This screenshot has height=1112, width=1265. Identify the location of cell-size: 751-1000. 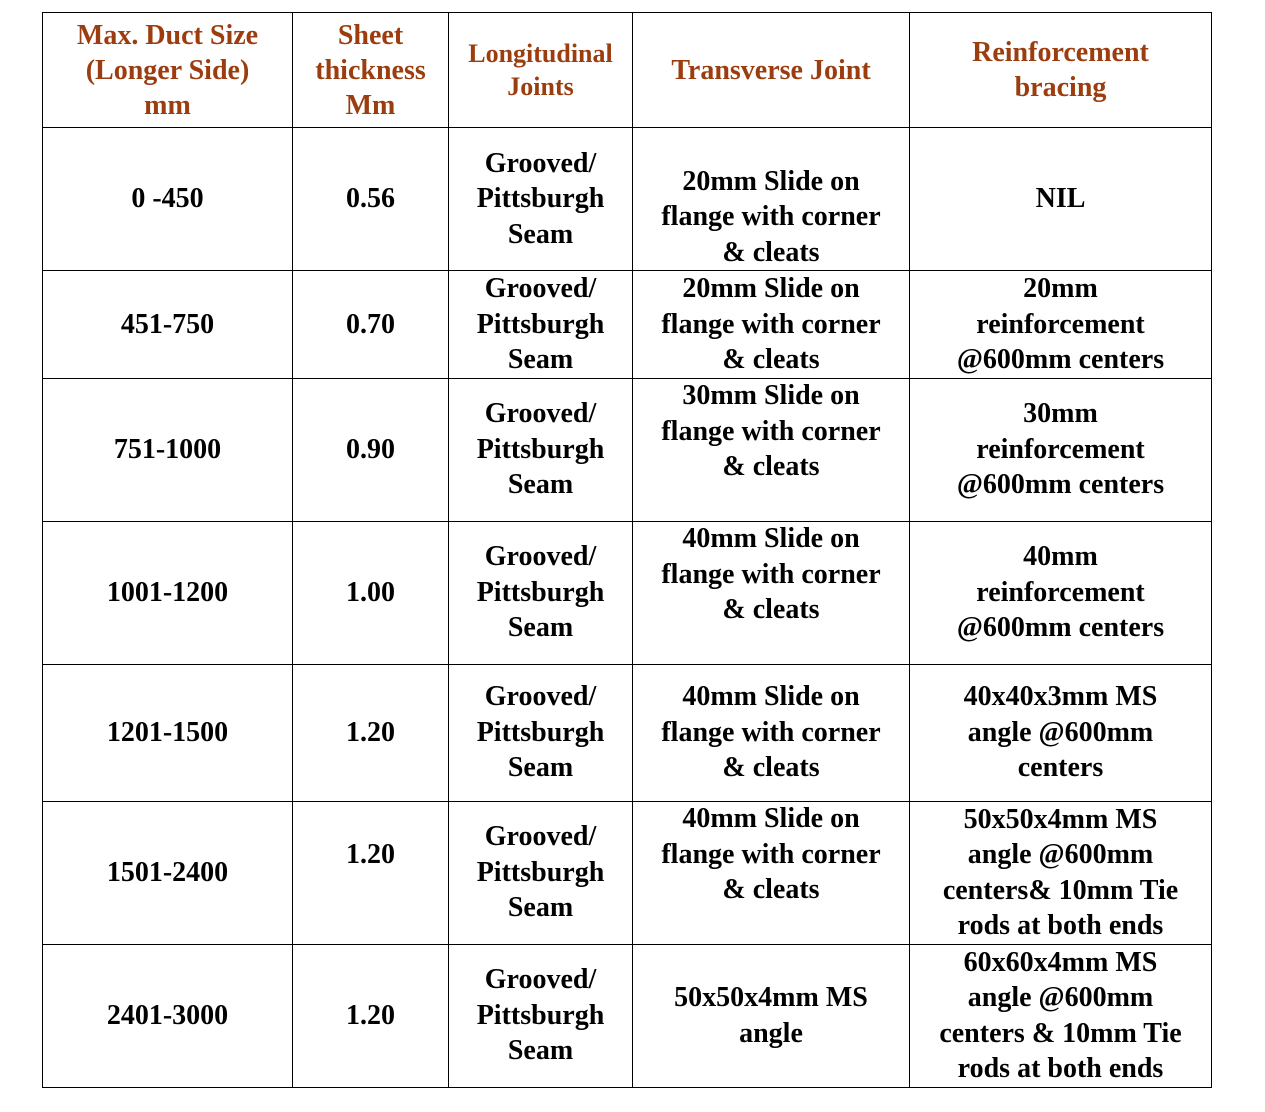
(167, 449).